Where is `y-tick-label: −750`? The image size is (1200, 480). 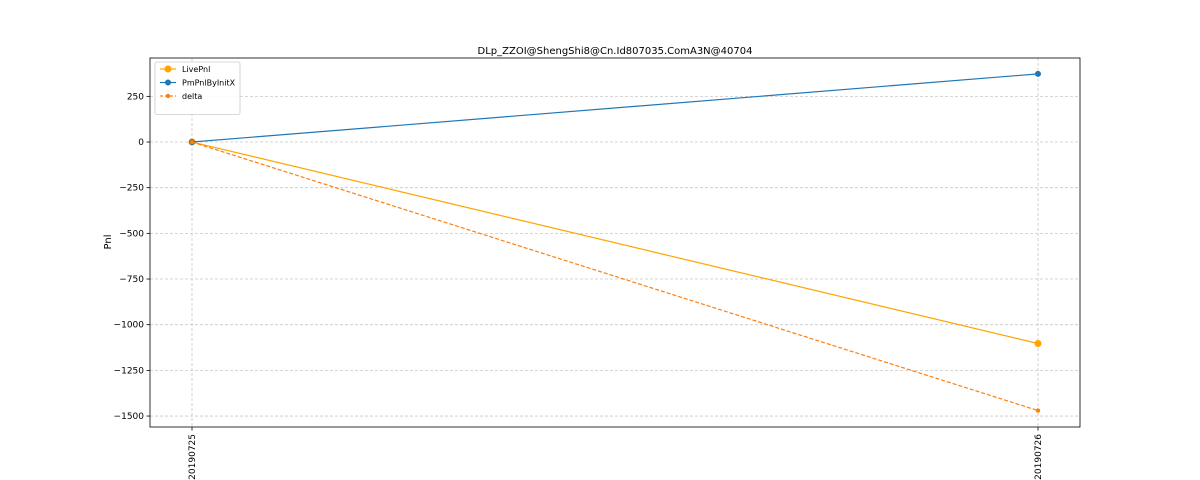
y-tick-label: −750 is located at coordinates (131, 280).